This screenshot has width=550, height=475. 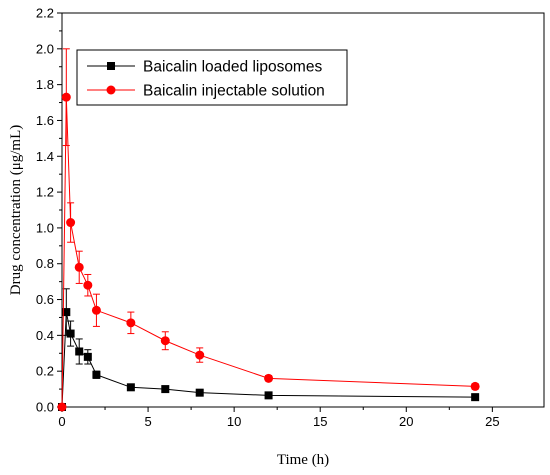 I want to click on x-tick-label: 10, so click(x=234, y=421).